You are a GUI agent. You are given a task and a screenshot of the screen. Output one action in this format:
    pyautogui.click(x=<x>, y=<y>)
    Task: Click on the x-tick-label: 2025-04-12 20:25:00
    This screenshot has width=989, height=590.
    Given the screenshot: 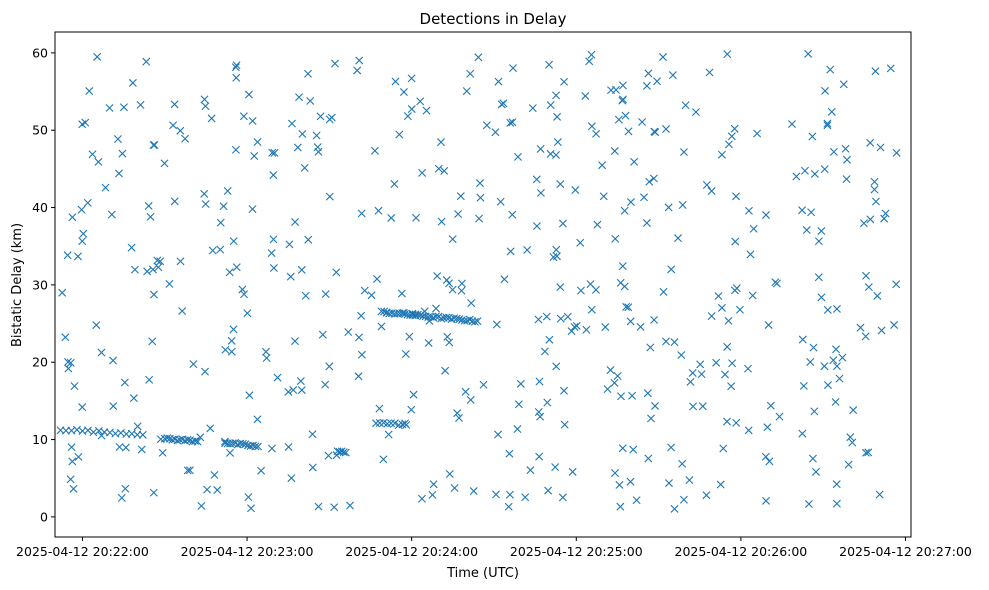 What is the action you would take?
    pyautogui.click(x=576, y=551)
    